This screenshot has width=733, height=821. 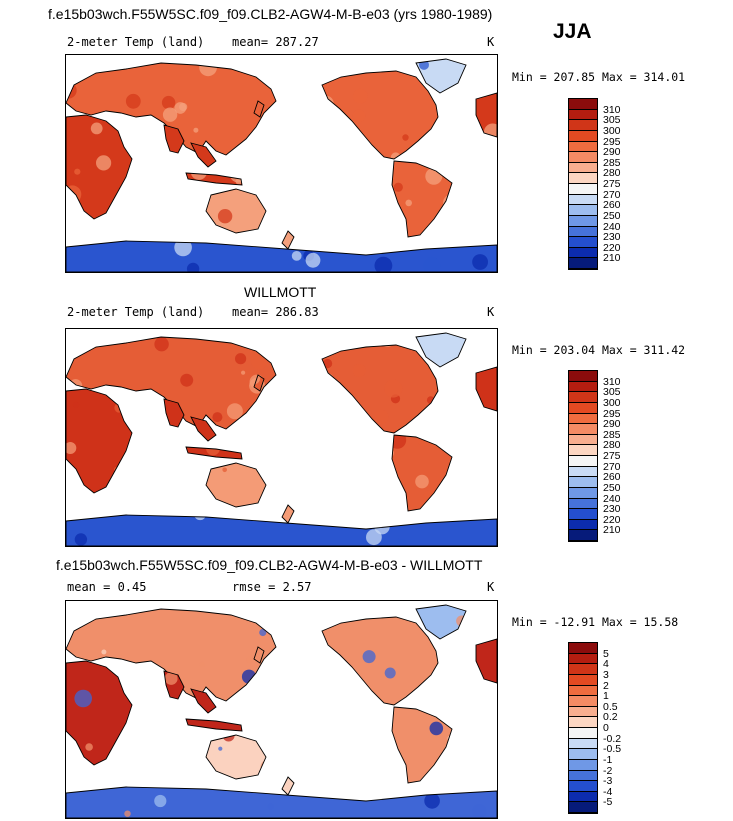 I want to click on landmass-africa, so click(x=99, y=713).